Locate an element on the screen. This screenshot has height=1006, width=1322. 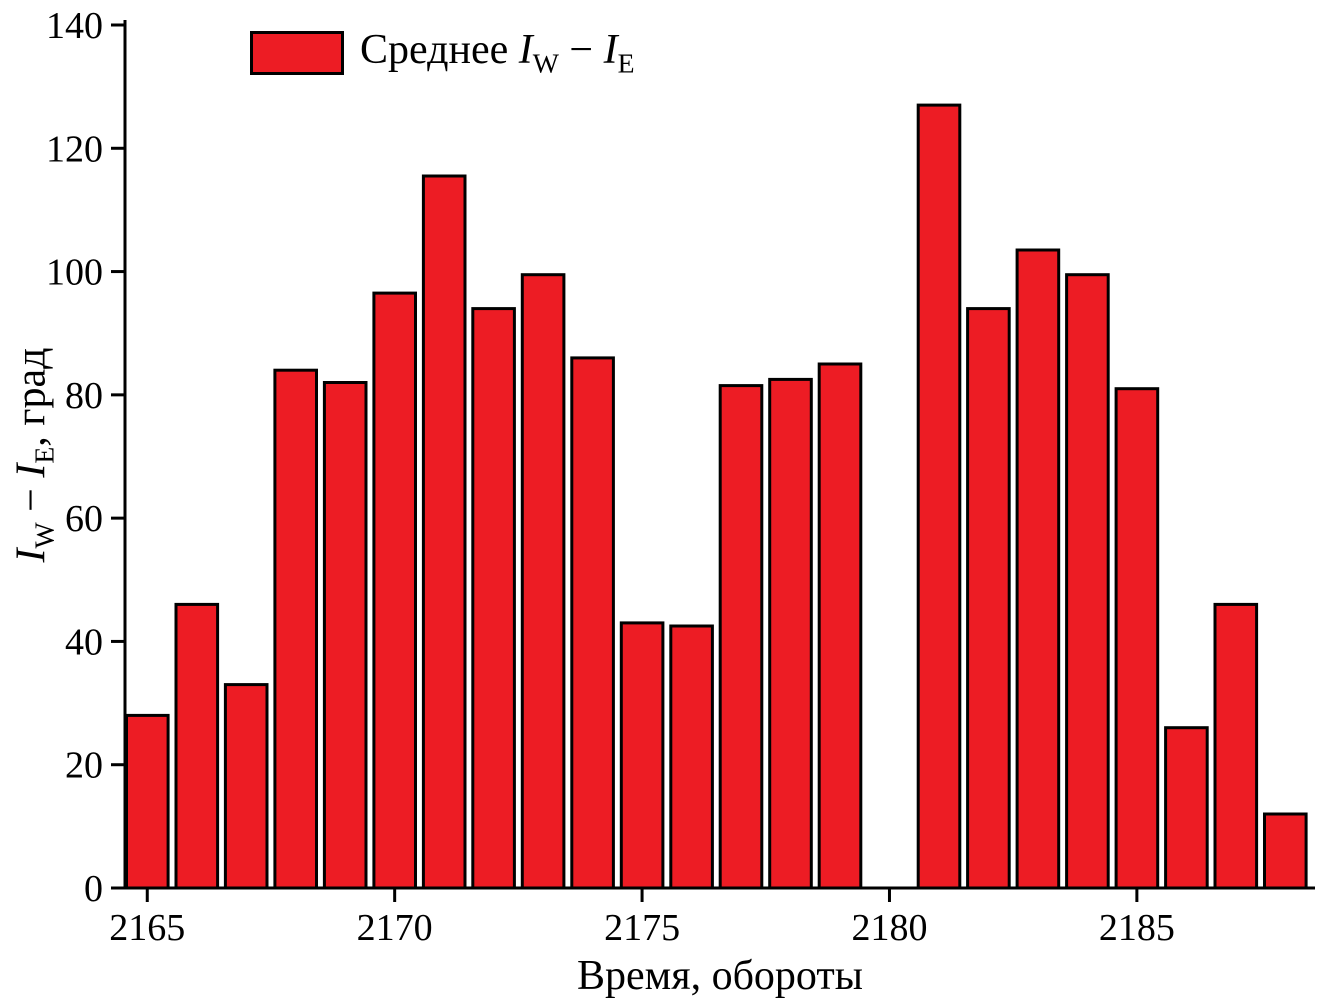
legend-sub2: E is located at coordinates (626, 63).